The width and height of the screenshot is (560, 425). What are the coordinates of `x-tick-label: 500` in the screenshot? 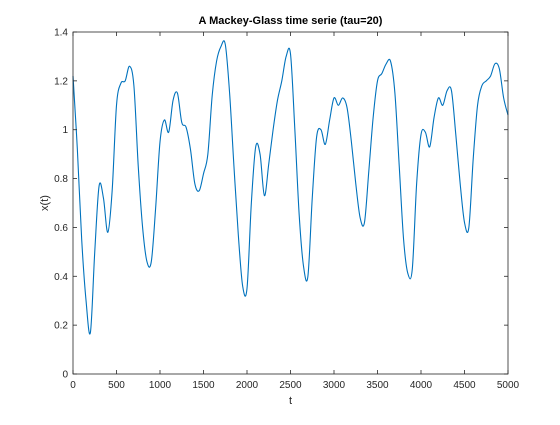 It's located at (116, 385).